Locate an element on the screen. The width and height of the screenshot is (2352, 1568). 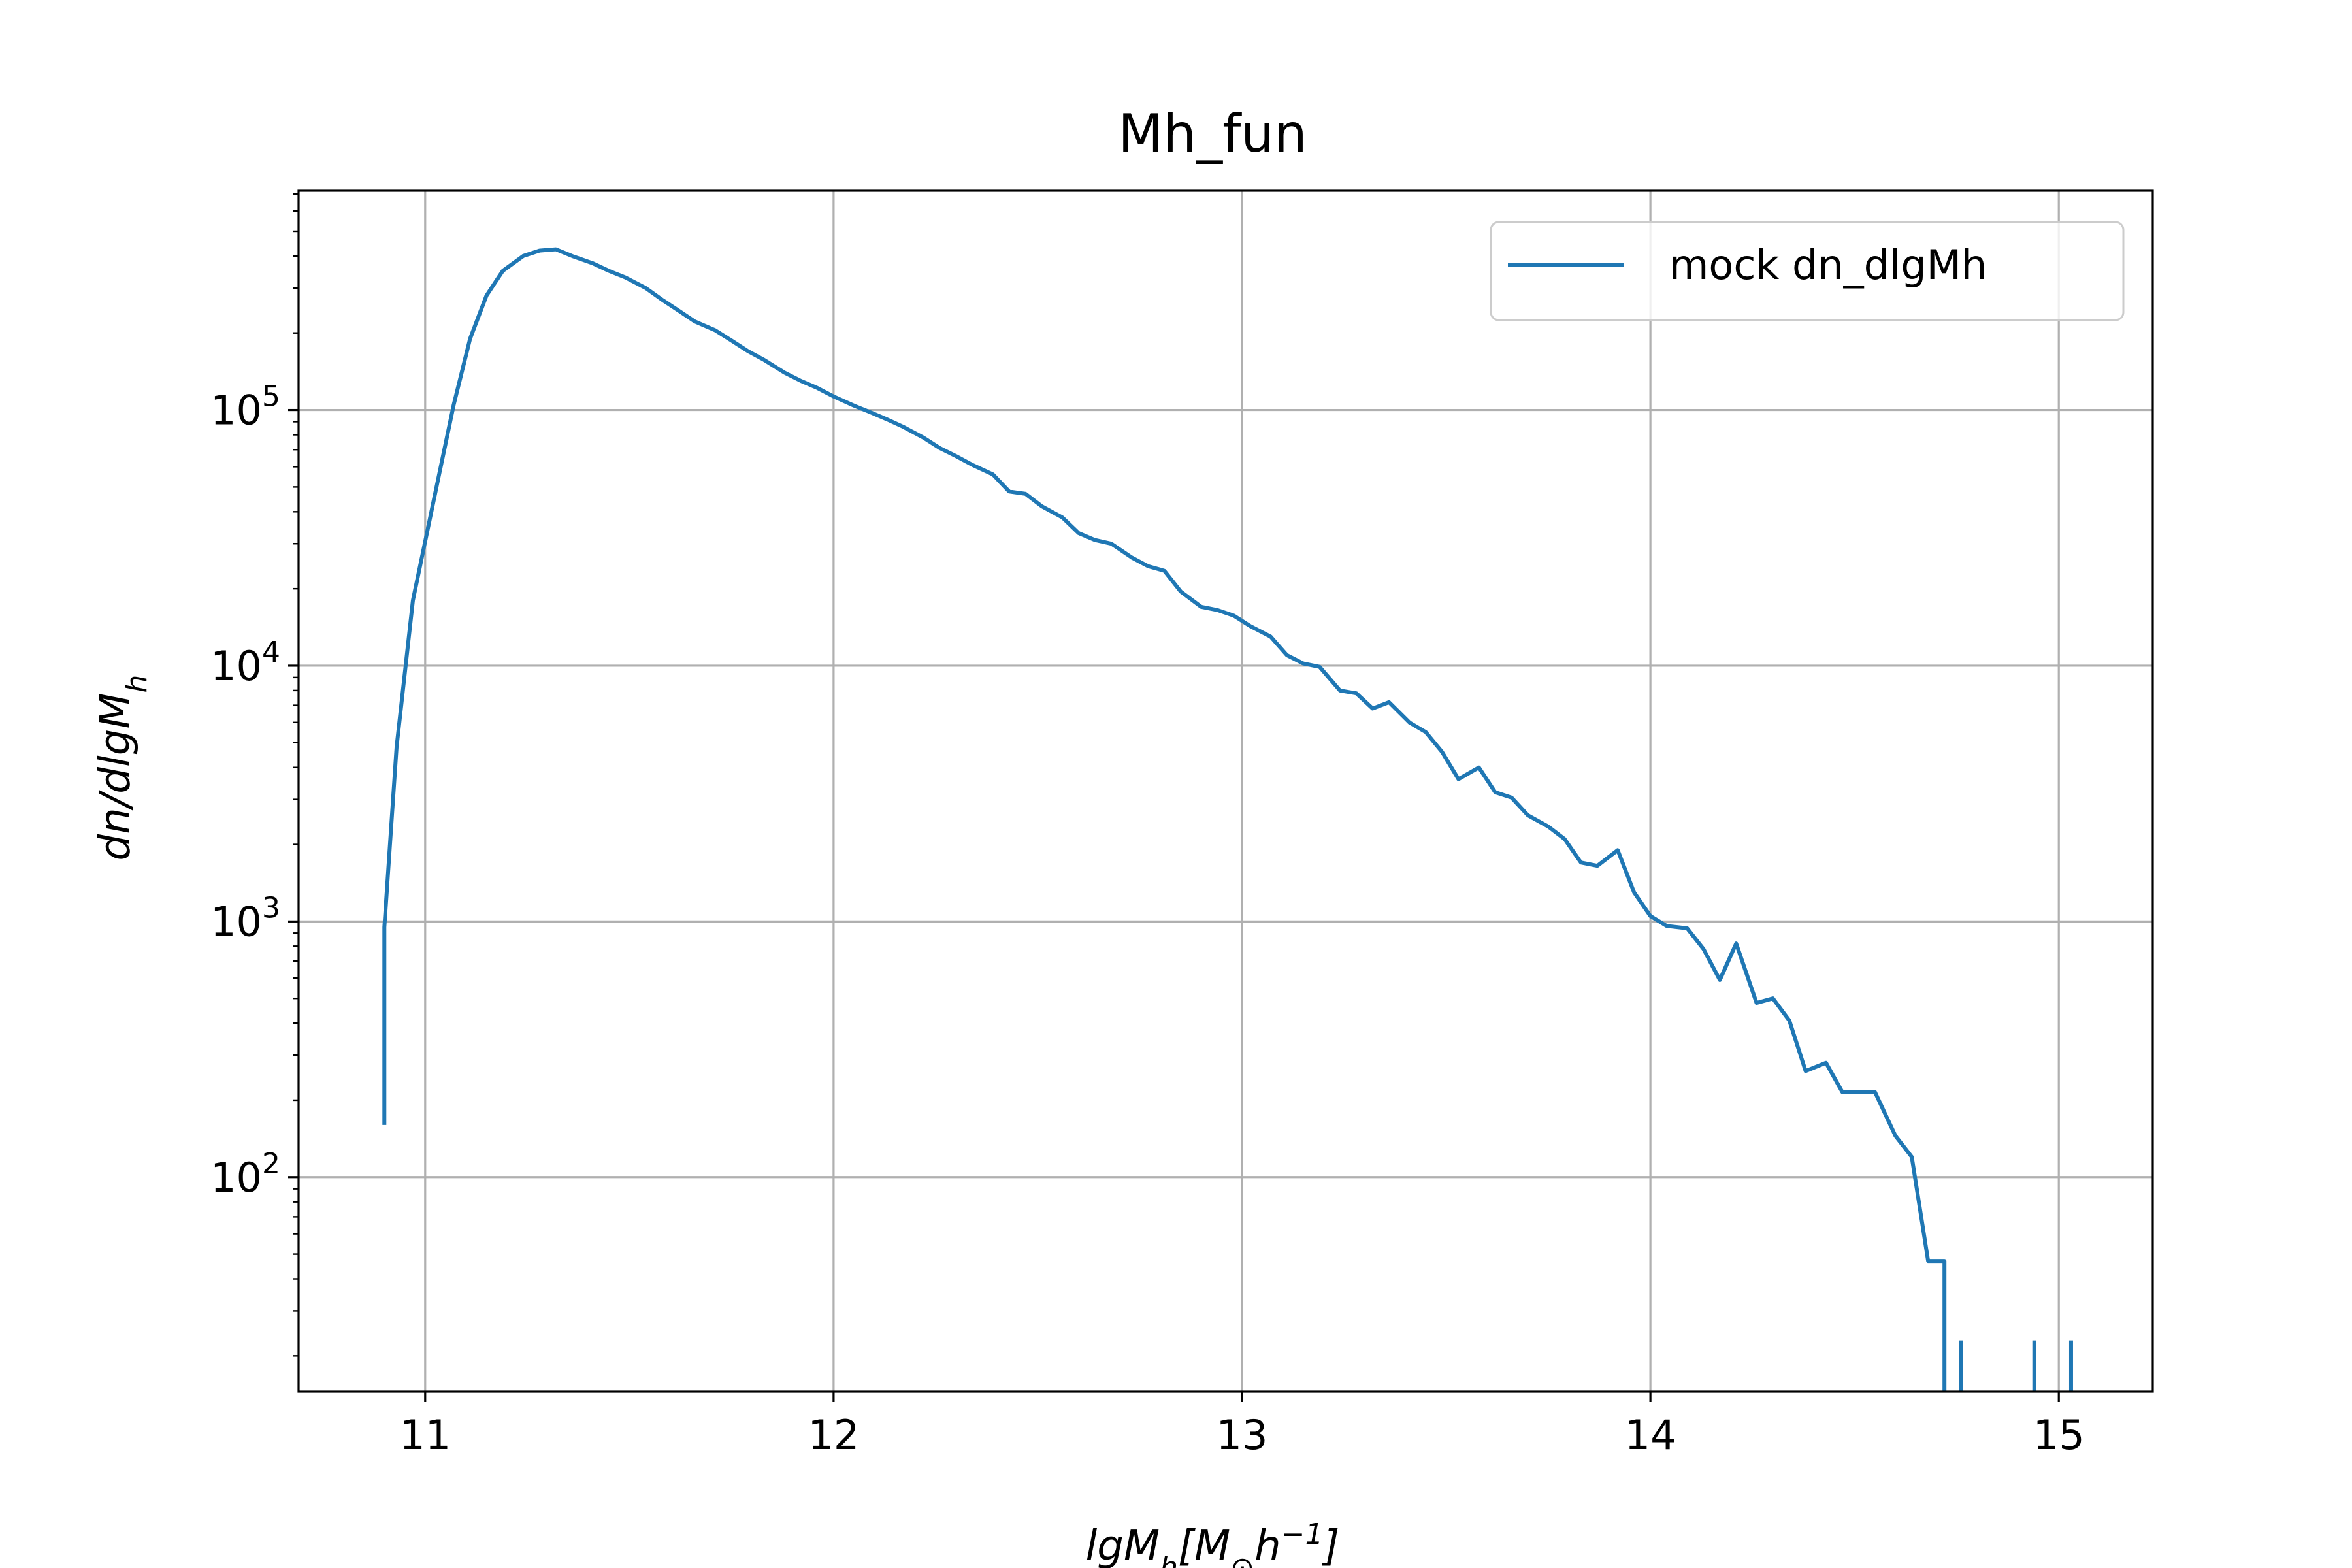
x-tick-label: 12 is located at coordinates (833, 1435).